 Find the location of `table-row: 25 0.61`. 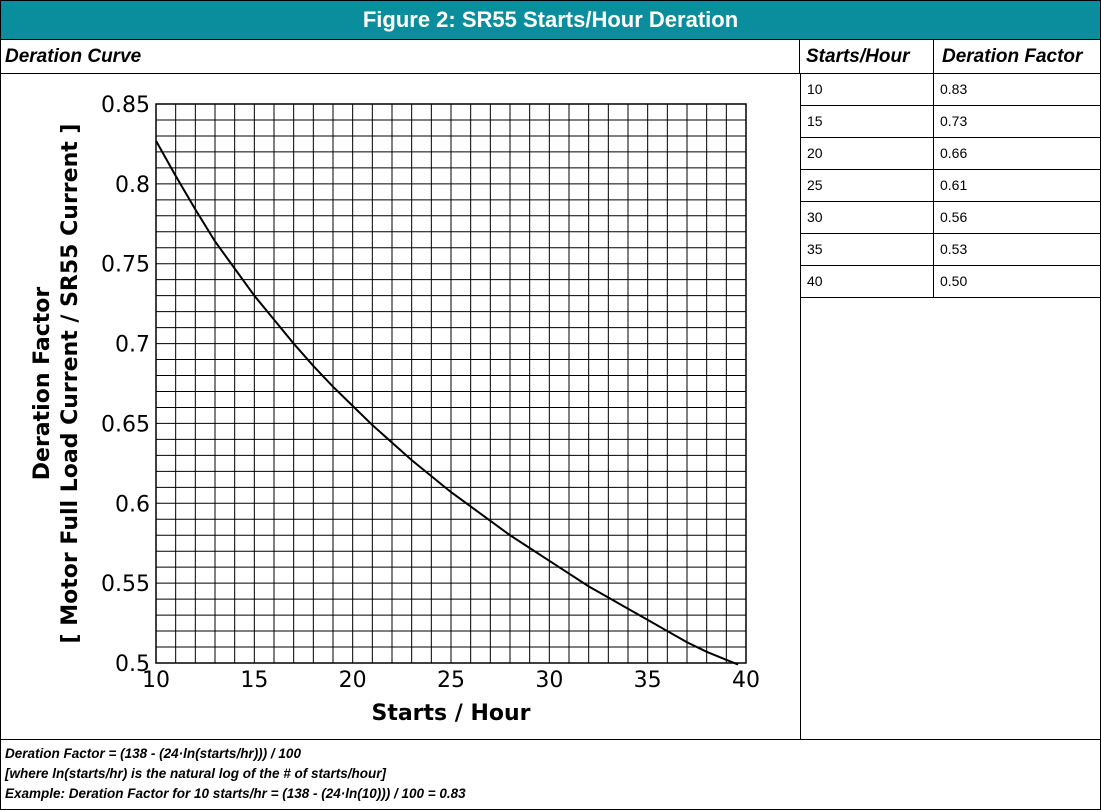

table-row: 25 0.61 is located at coordinates (950, 186).